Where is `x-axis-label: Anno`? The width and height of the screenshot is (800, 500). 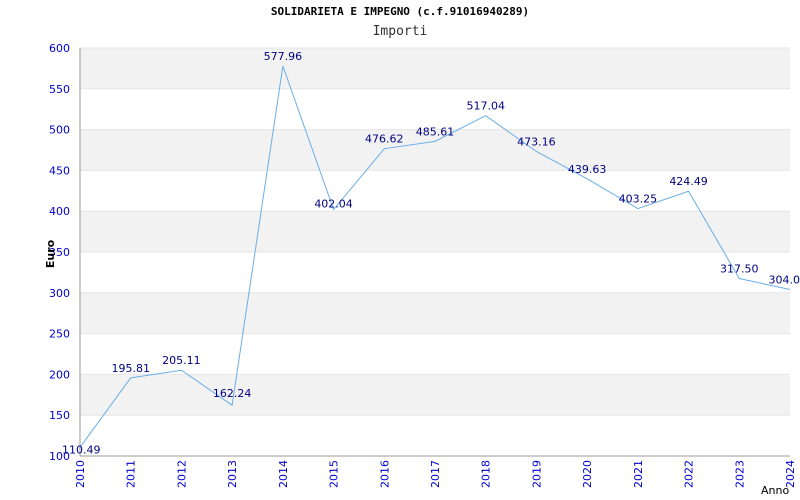 x-axis-label: Anno is located at coordinates (775, 490).